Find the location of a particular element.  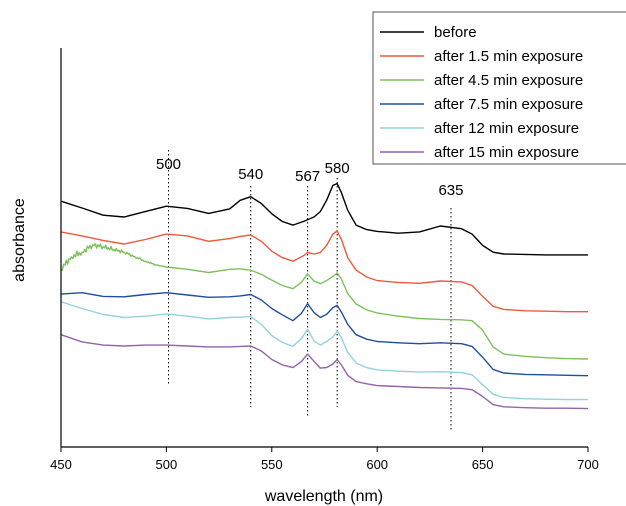

peak-label-540: 540 is located at coordinates (250, 174).